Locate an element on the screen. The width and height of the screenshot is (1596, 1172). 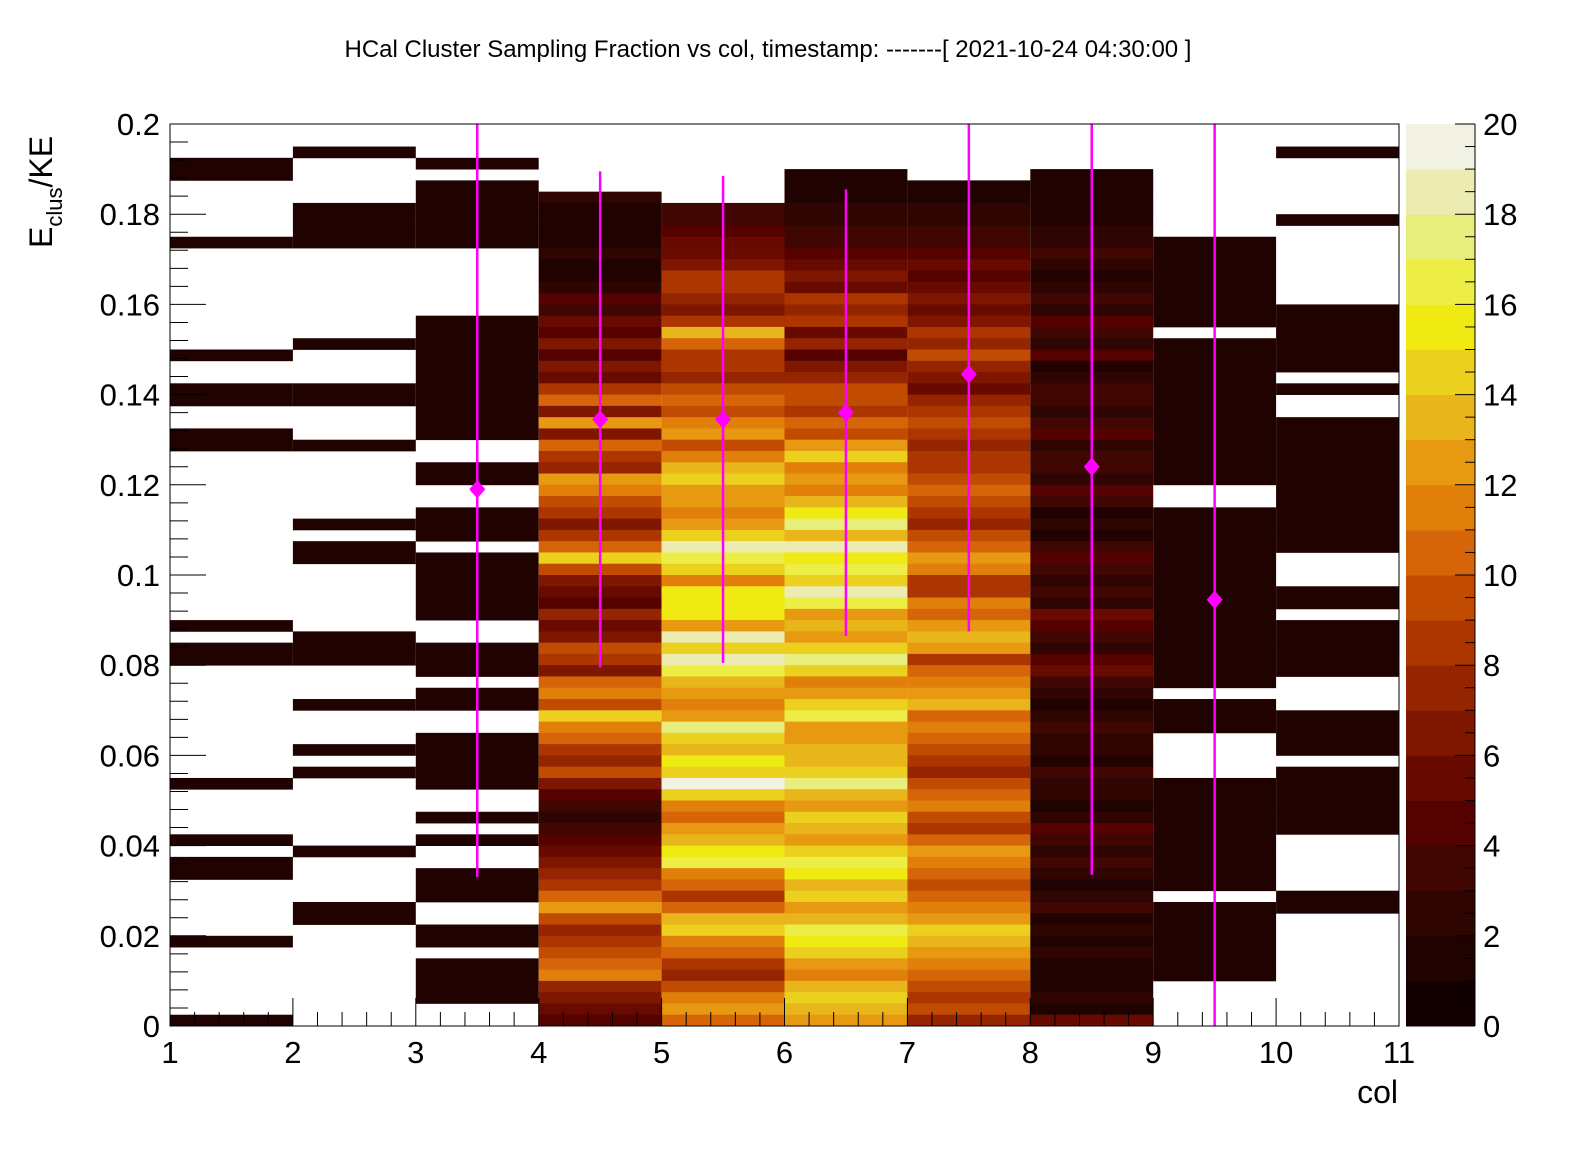
y-axis-title-subscript: clus is located at coordinates (54, 207).